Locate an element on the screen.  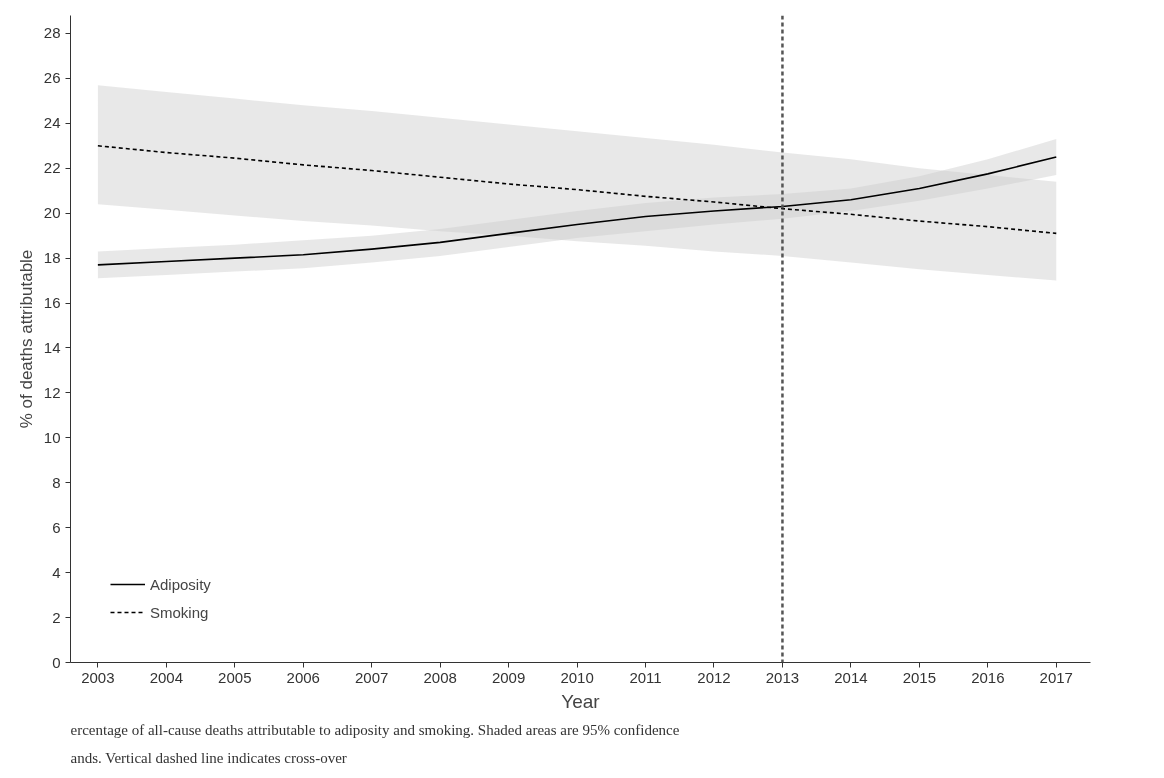
x-tick-label: 2009 is located at coordinates (508, 677).